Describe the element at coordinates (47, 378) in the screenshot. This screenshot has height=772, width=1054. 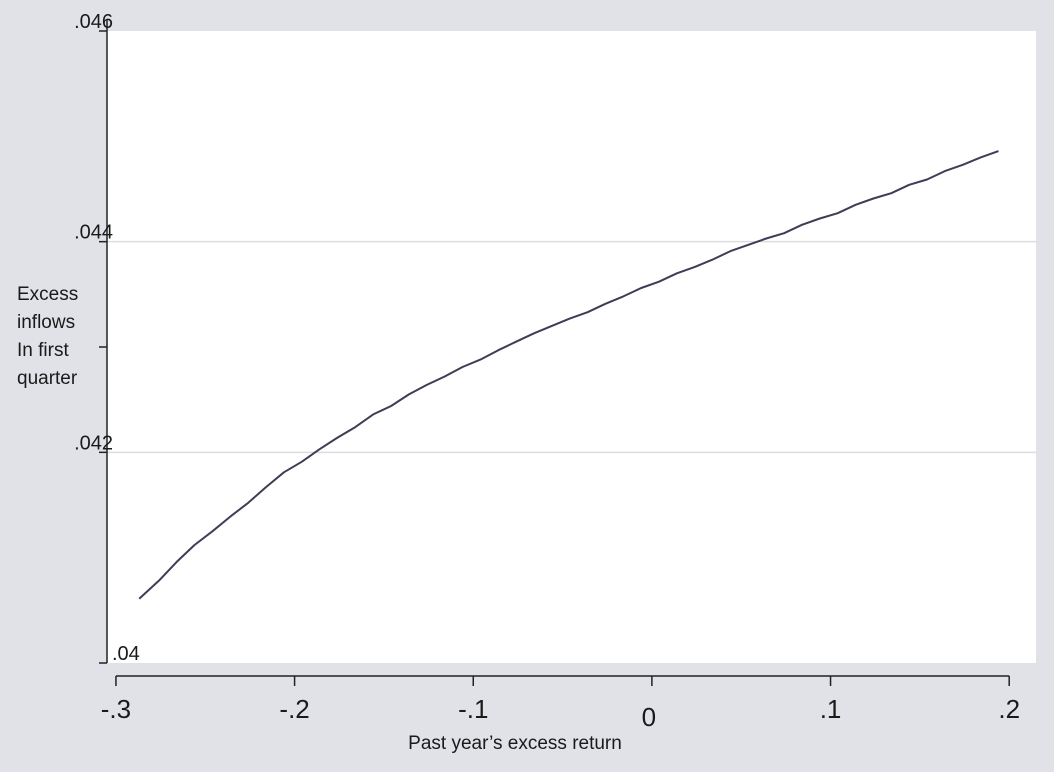
I see `y-axis-title-line: quarter` at that location.